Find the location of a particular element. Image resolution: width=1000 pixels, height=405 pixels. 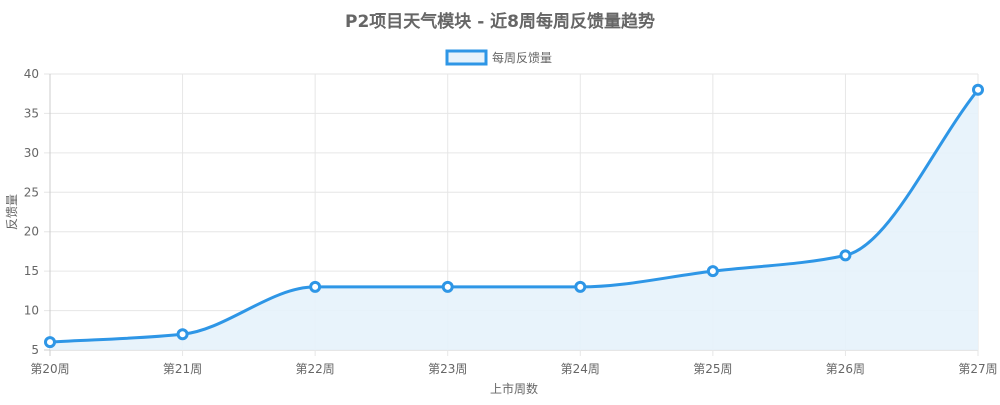

y-tick-label: 40 is located at coordinates (31, 74).